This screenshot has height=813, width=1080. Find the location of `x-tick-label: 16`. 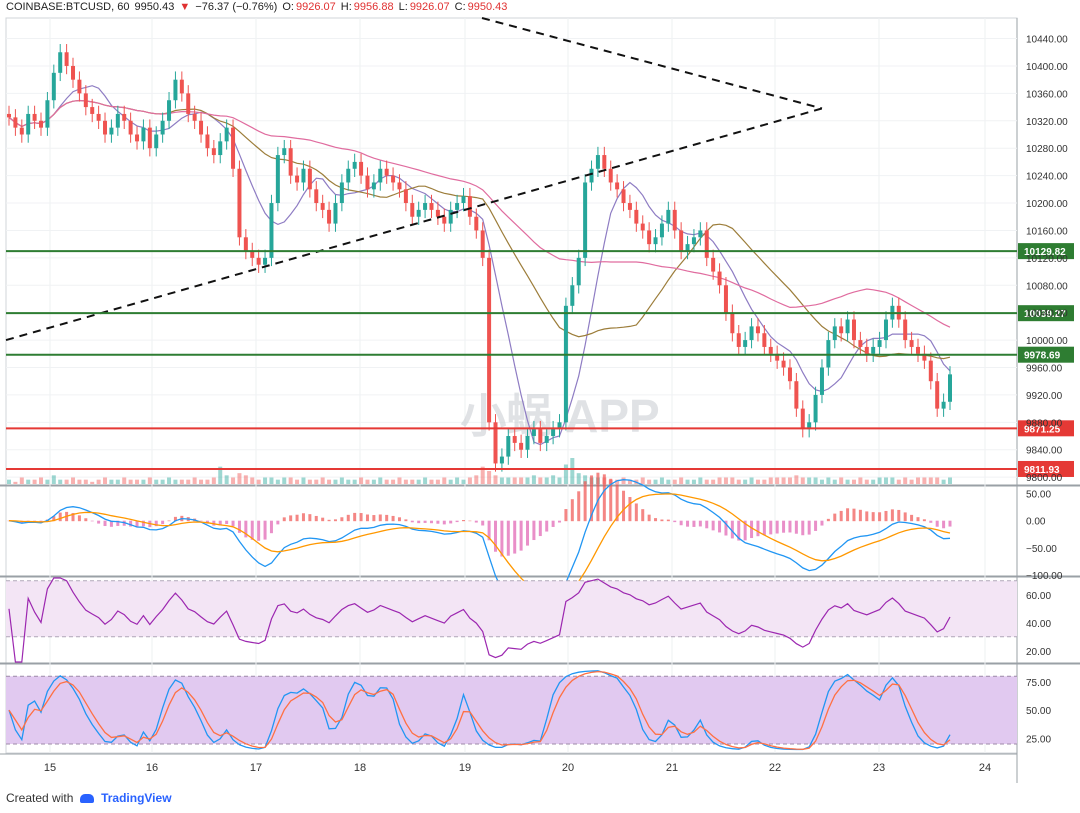

x-tick-label: 16 is located at coordinates (152, 768).